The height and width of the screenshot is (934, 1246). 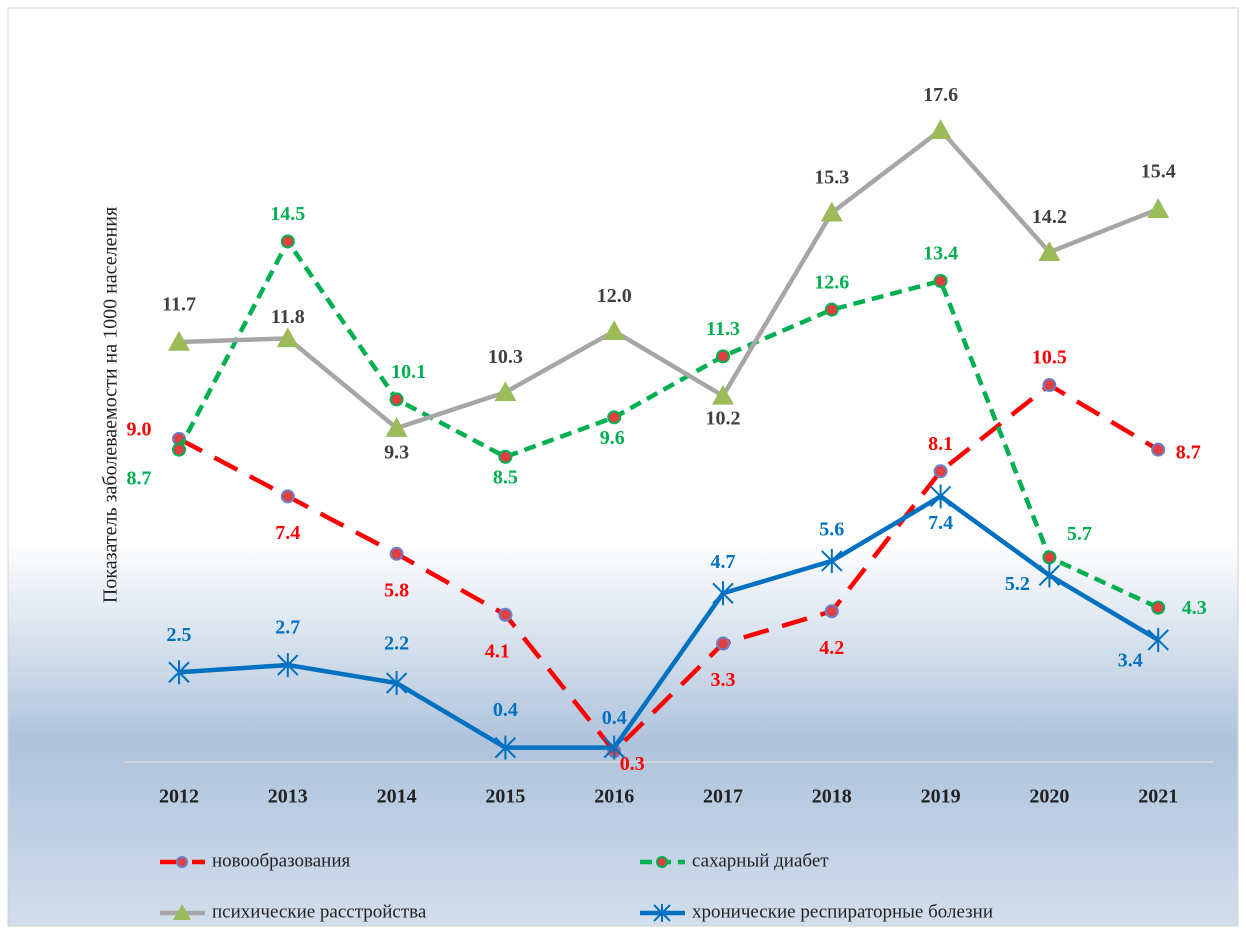 What do you see at coordinates (1049, 358) in the screenshot?
I see `data-label: 10.5` at bounding box center [1049, 358].